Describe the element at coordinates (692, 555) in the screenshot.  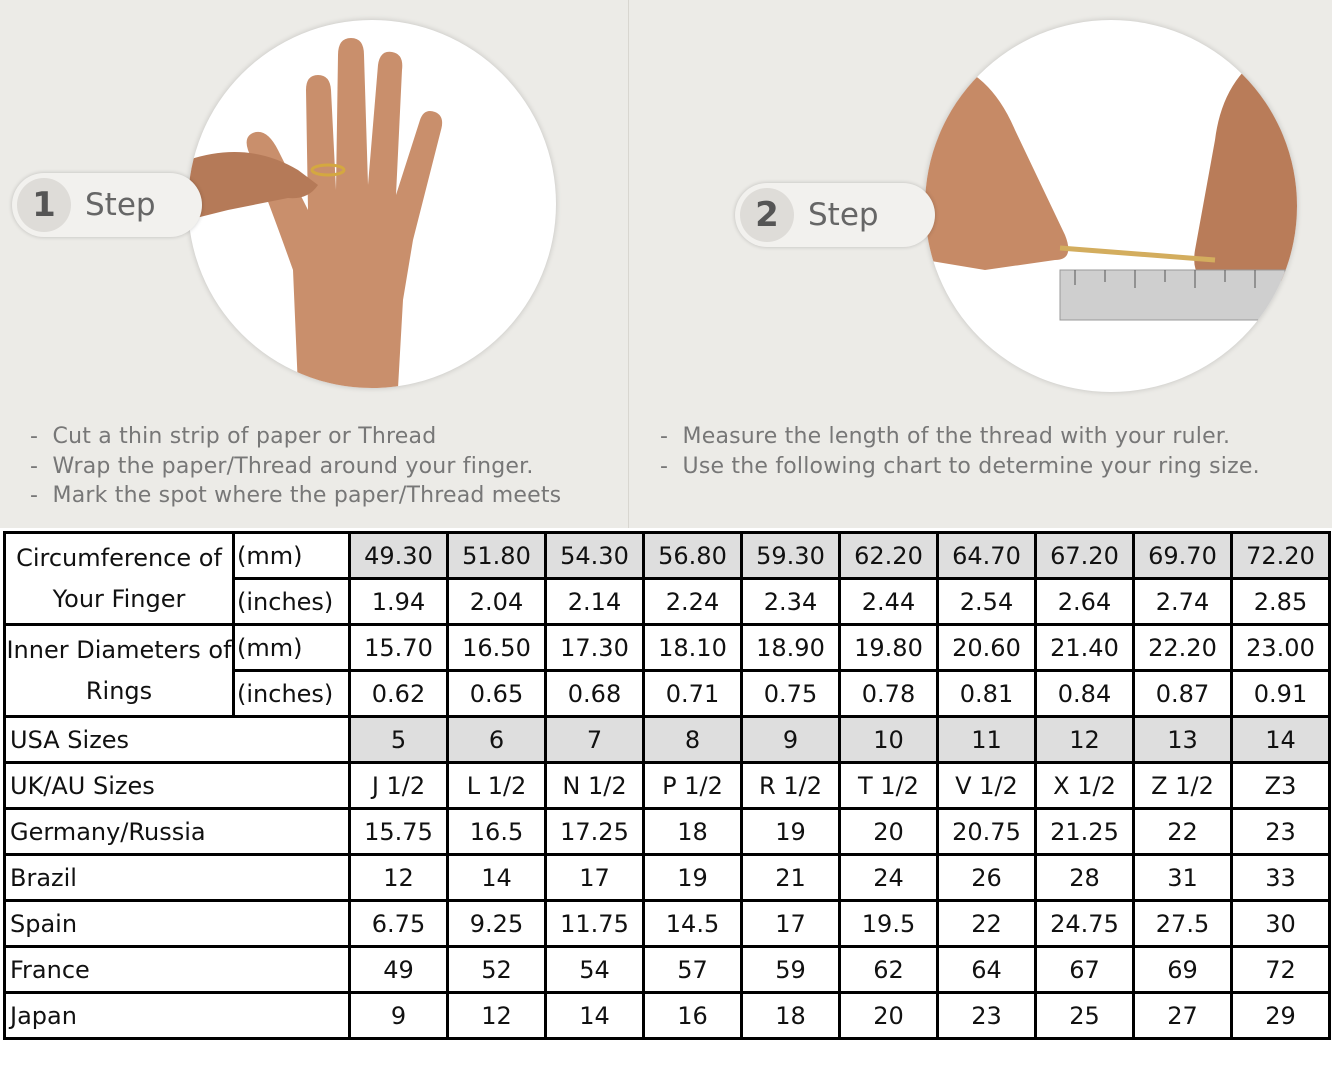
I see `table-cell: 56.80` at that location.